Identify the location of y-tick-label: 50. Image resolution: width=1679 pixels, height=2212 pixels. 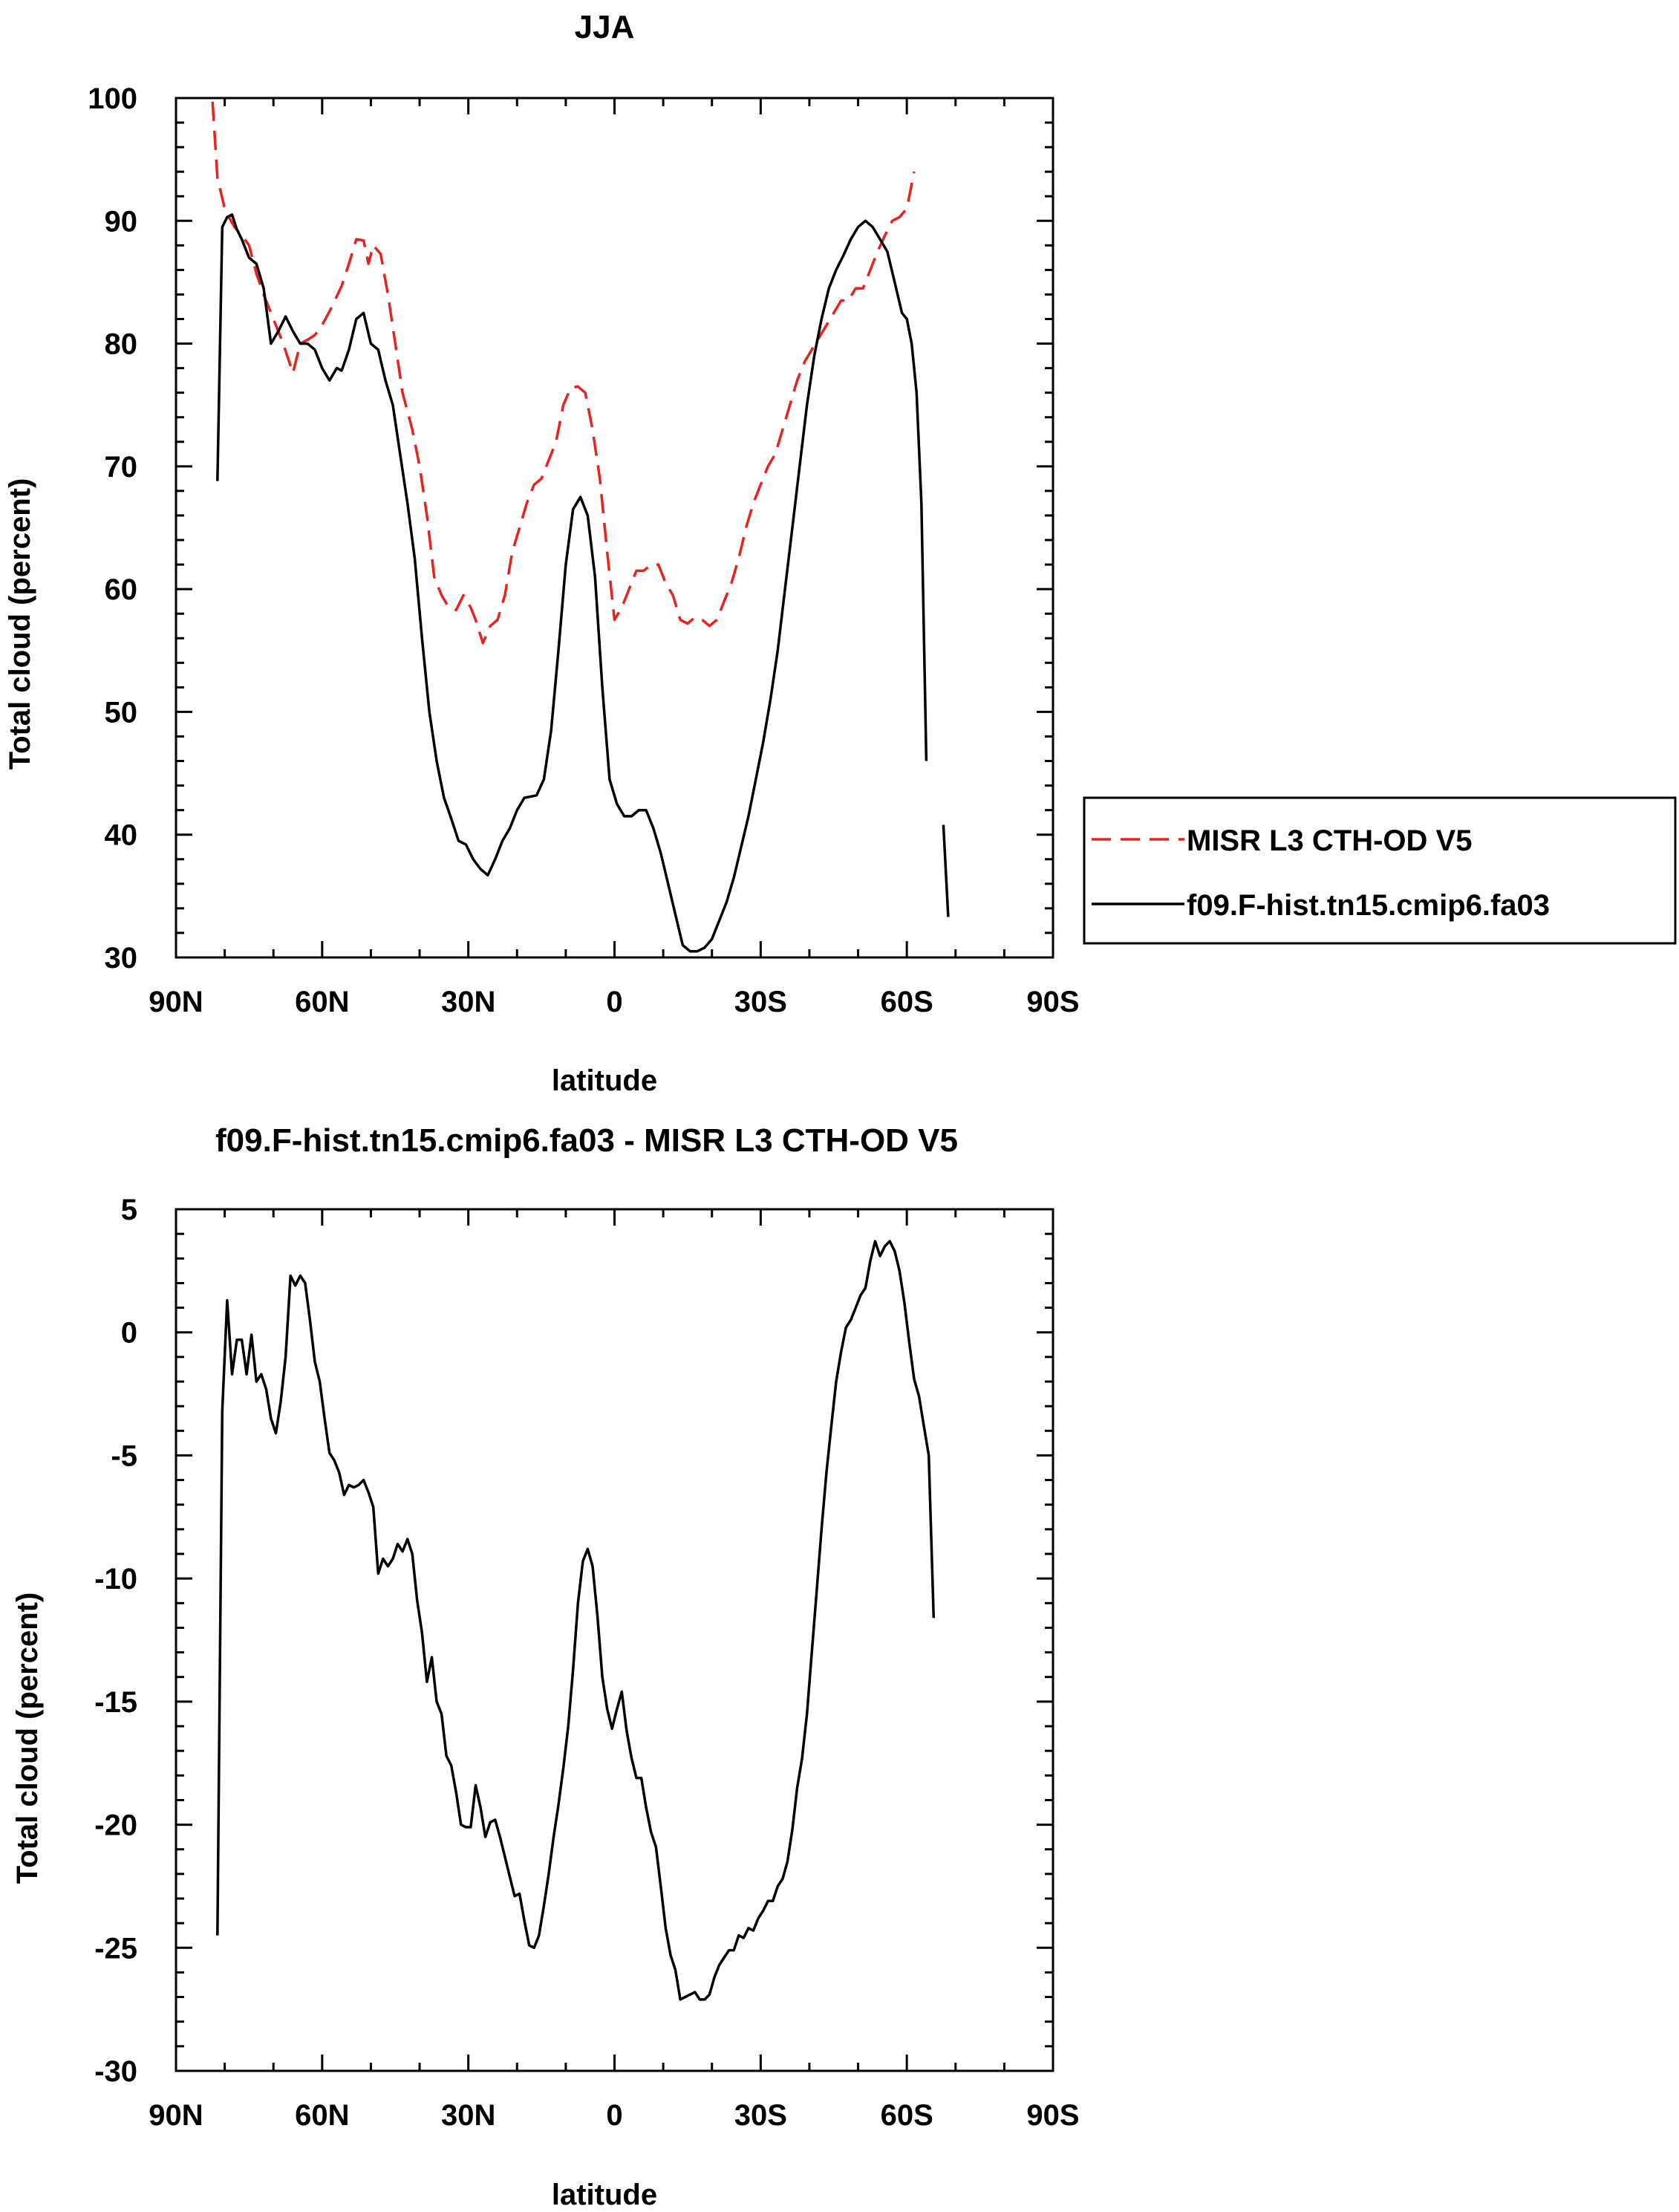
(121, 712).